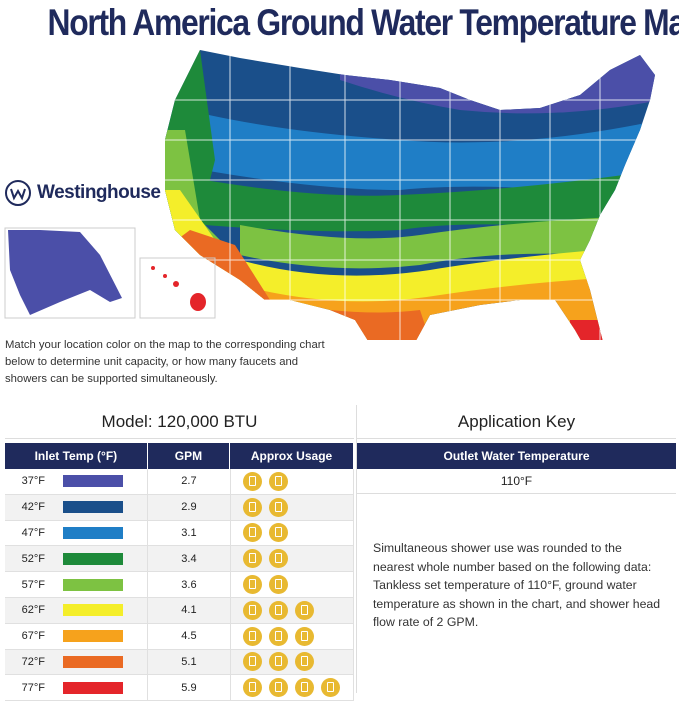 This screenshot has width=679, height=701. I want to click on inlet-cell: 67°F, so click(77, 636).